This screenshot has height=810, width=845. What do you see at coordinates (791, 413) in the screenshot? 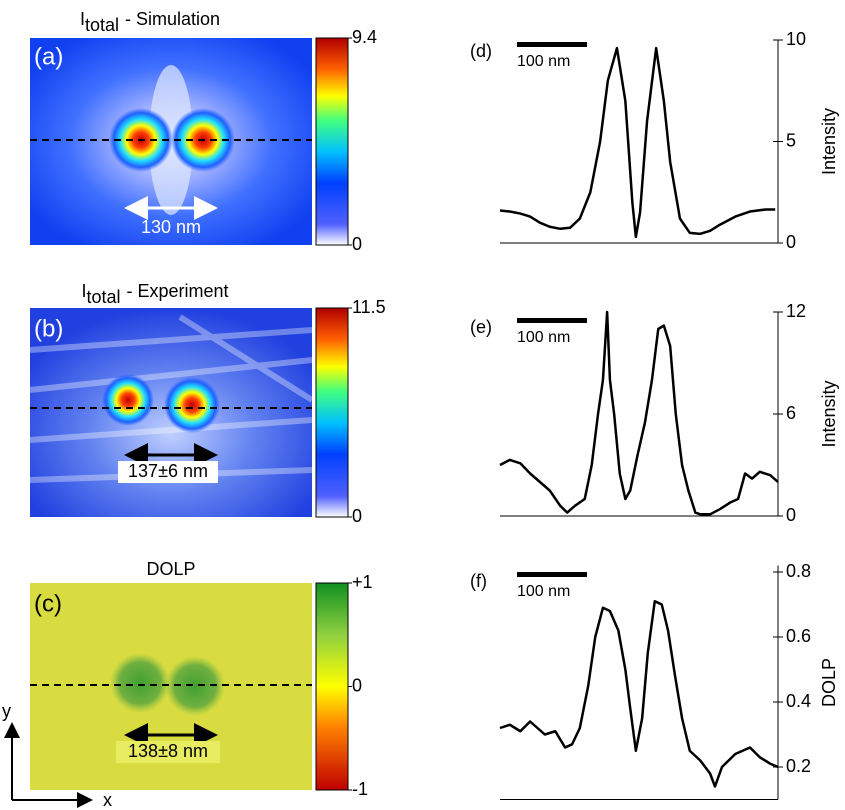
I see `y-tick-label: 6` at bounding box center [791, 413].